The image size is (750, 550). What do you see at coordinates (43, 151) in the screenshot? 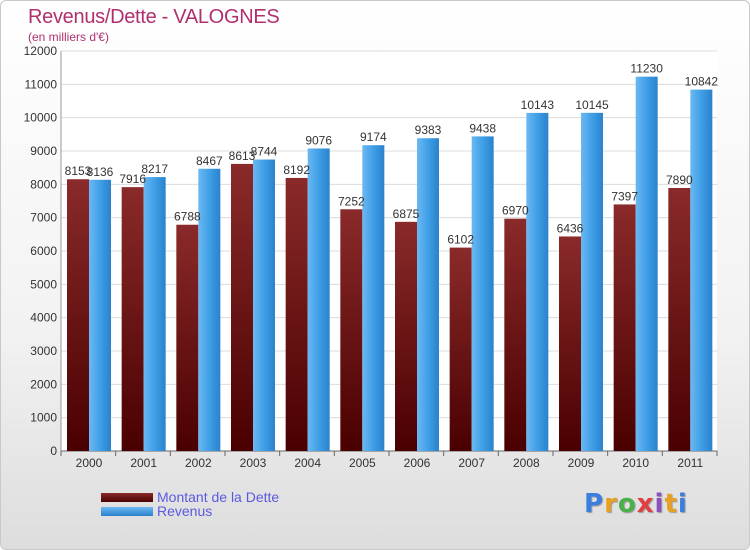
I see `y-tick-label: 9000` at bounding box center [43, 151].